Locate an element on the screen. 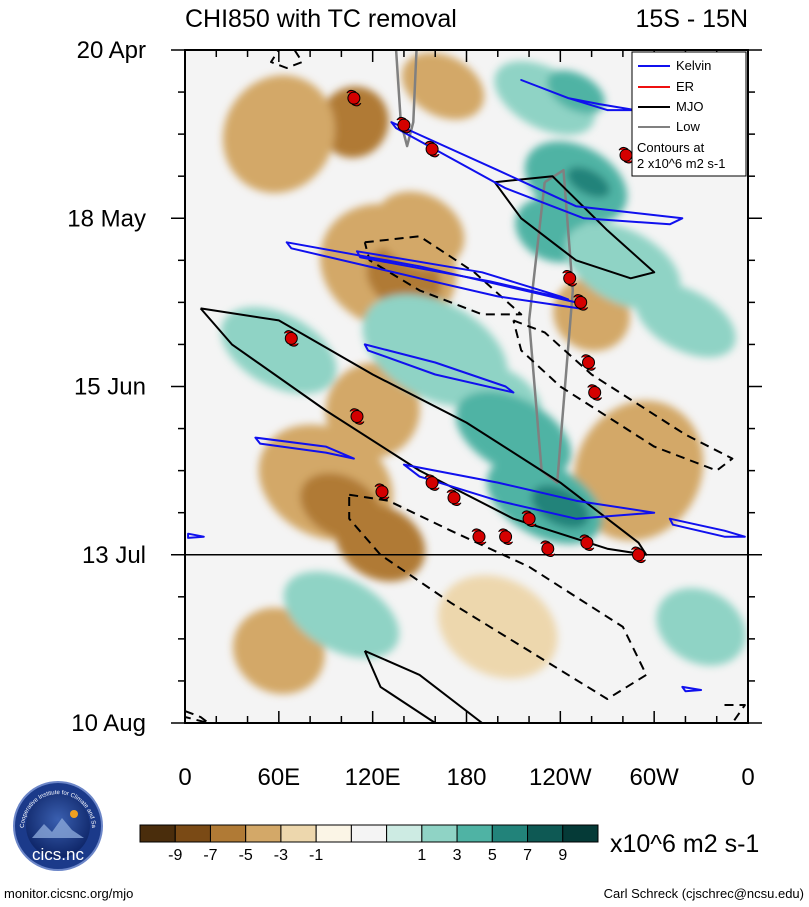 Image resolution: width=809 pixels, height=907 pixels. colorbar-label-6: 3 is located at coordinates (457, 855).